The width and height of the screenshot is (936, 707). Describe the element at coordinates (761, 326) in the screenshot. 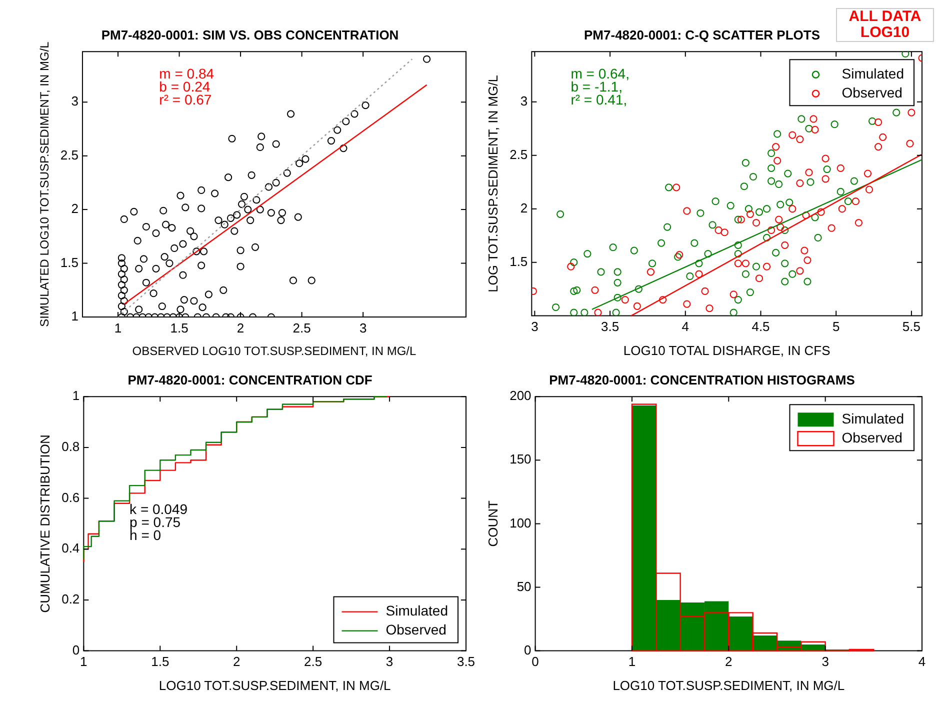

I see `x-tick-label: 4.5` at that location.